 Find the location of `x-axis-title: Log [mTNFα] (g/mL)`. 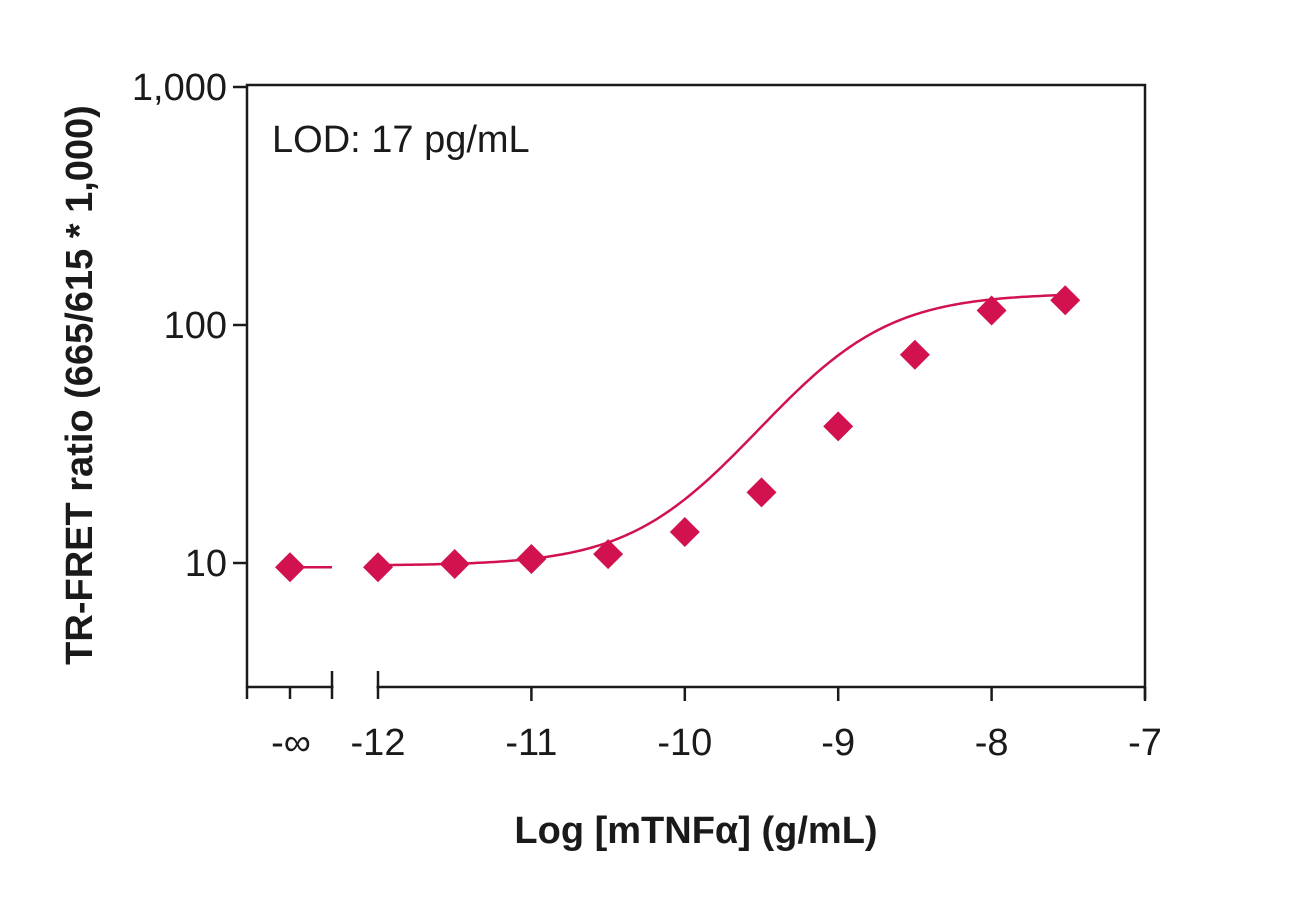

x-axis-title: Log [mTNFα] (g/mL) is located at coordinates (695, 831).